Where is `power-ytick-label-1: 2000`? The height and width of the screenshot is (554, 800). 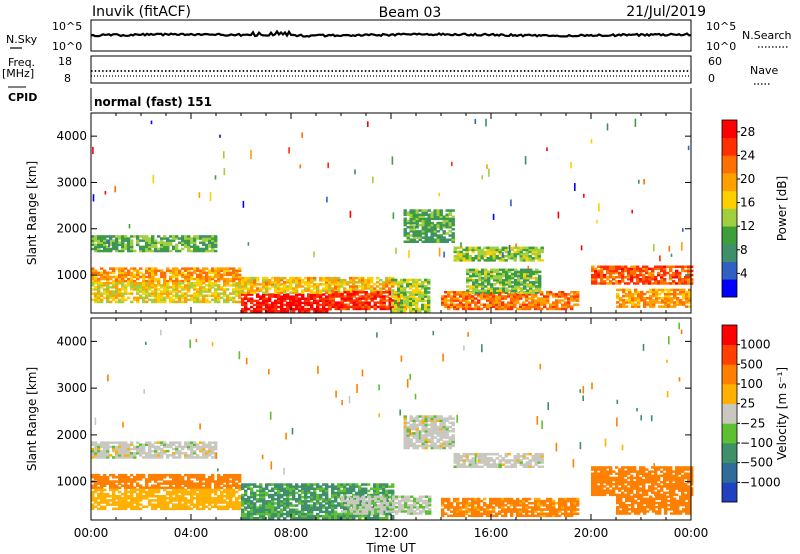 power-ytick-label-1: 2000 is located at coordinates (71, 229).